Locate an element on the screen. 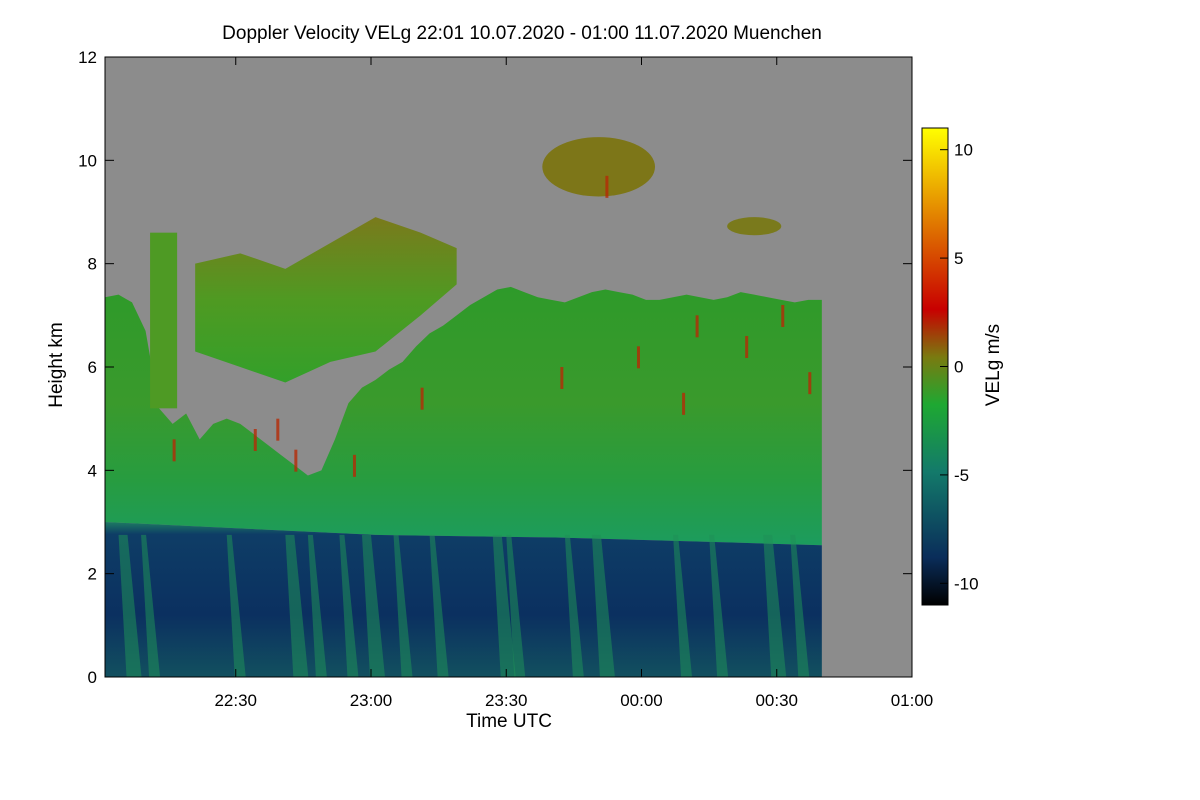 The width and height of the screenshot is (1200, 800). colorbar-tick-label: 0 is located at coordinates (958, 367).